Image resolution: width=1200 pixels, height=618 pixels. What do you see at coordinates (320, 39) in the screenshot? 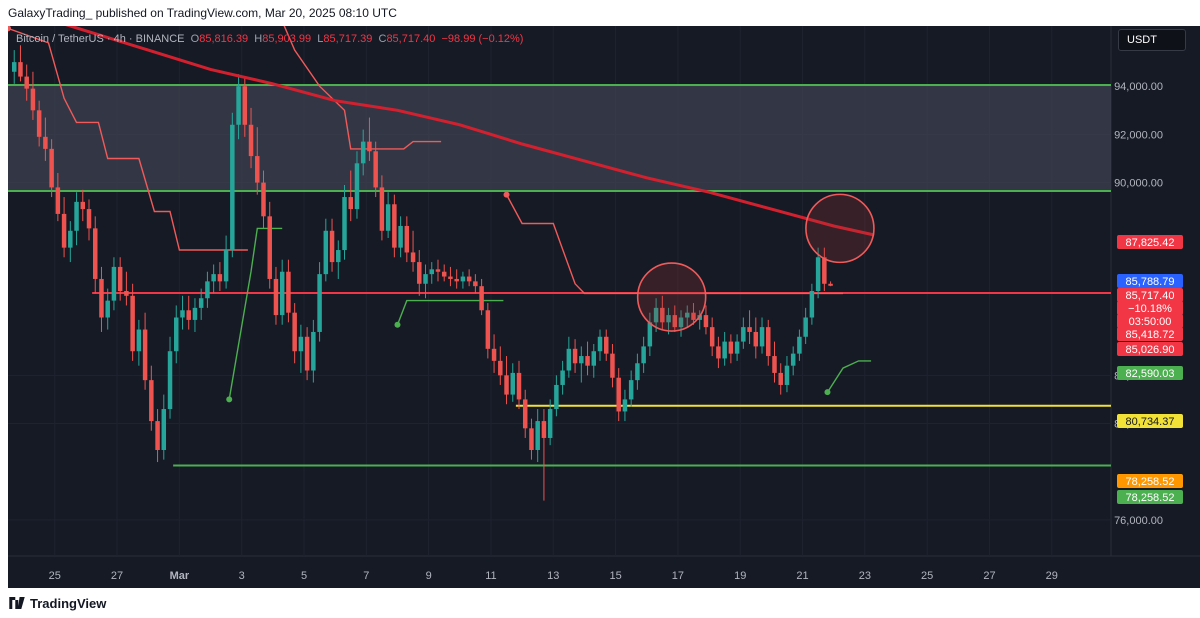
I see `low-label: L` at bounding box center [320, 39].